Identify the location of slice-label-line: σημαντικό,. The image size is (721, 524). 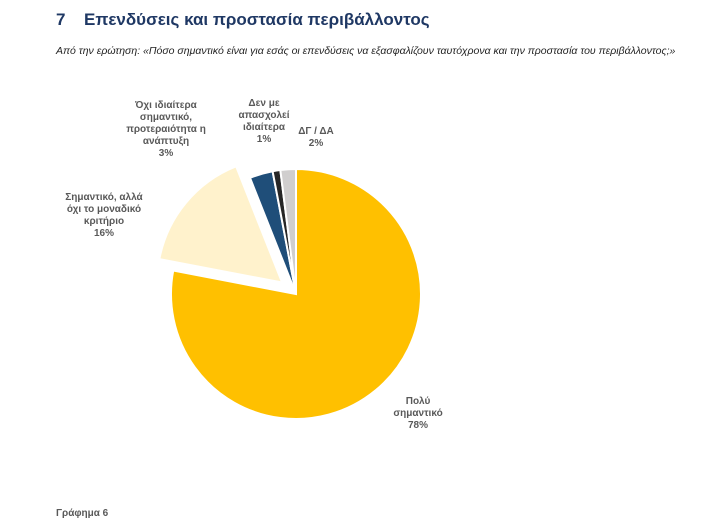
(166, 117).